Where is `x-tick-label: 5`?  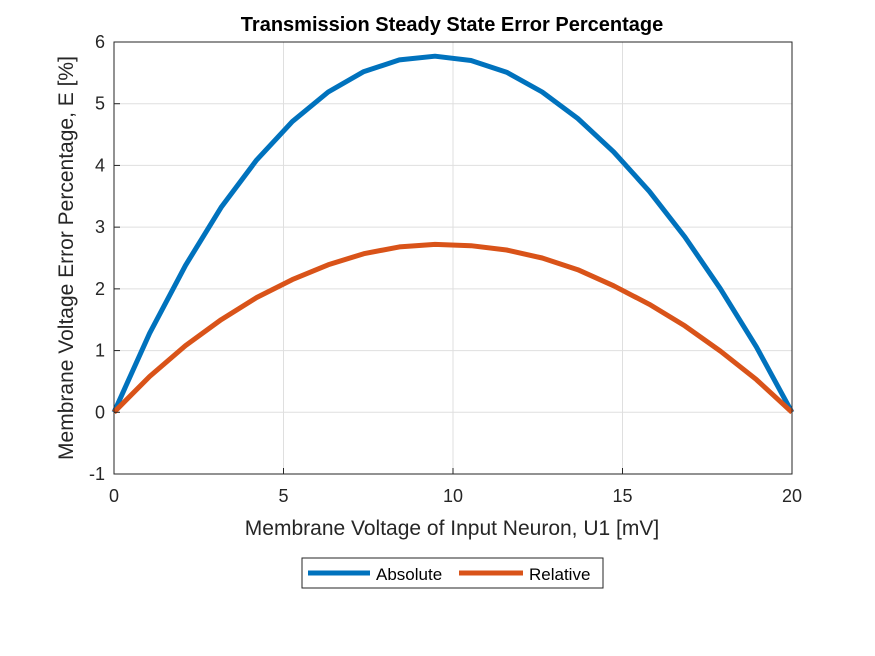 x-tick-label: 5 is located at coordinates (283, 496).